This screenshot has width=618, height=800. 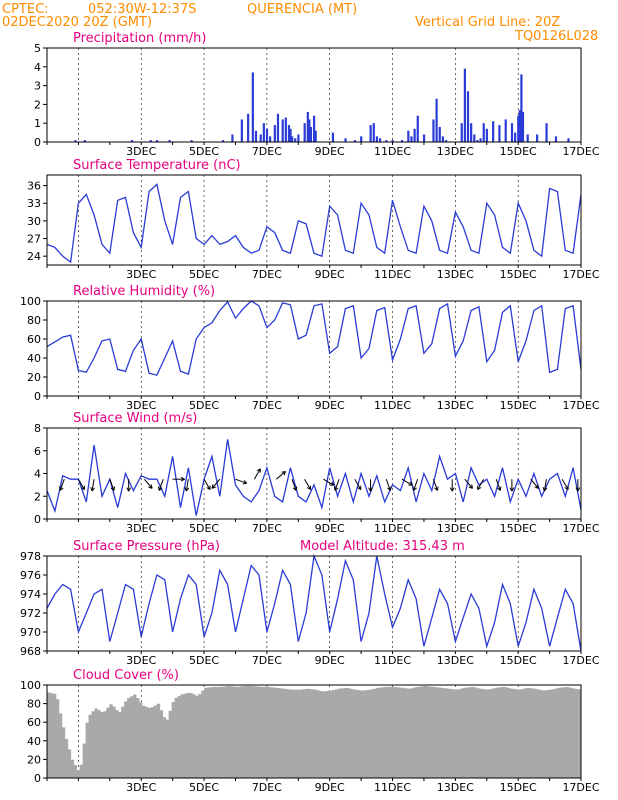 I want to click on header-code: TQ0126L028, so click(x=556, y=36).